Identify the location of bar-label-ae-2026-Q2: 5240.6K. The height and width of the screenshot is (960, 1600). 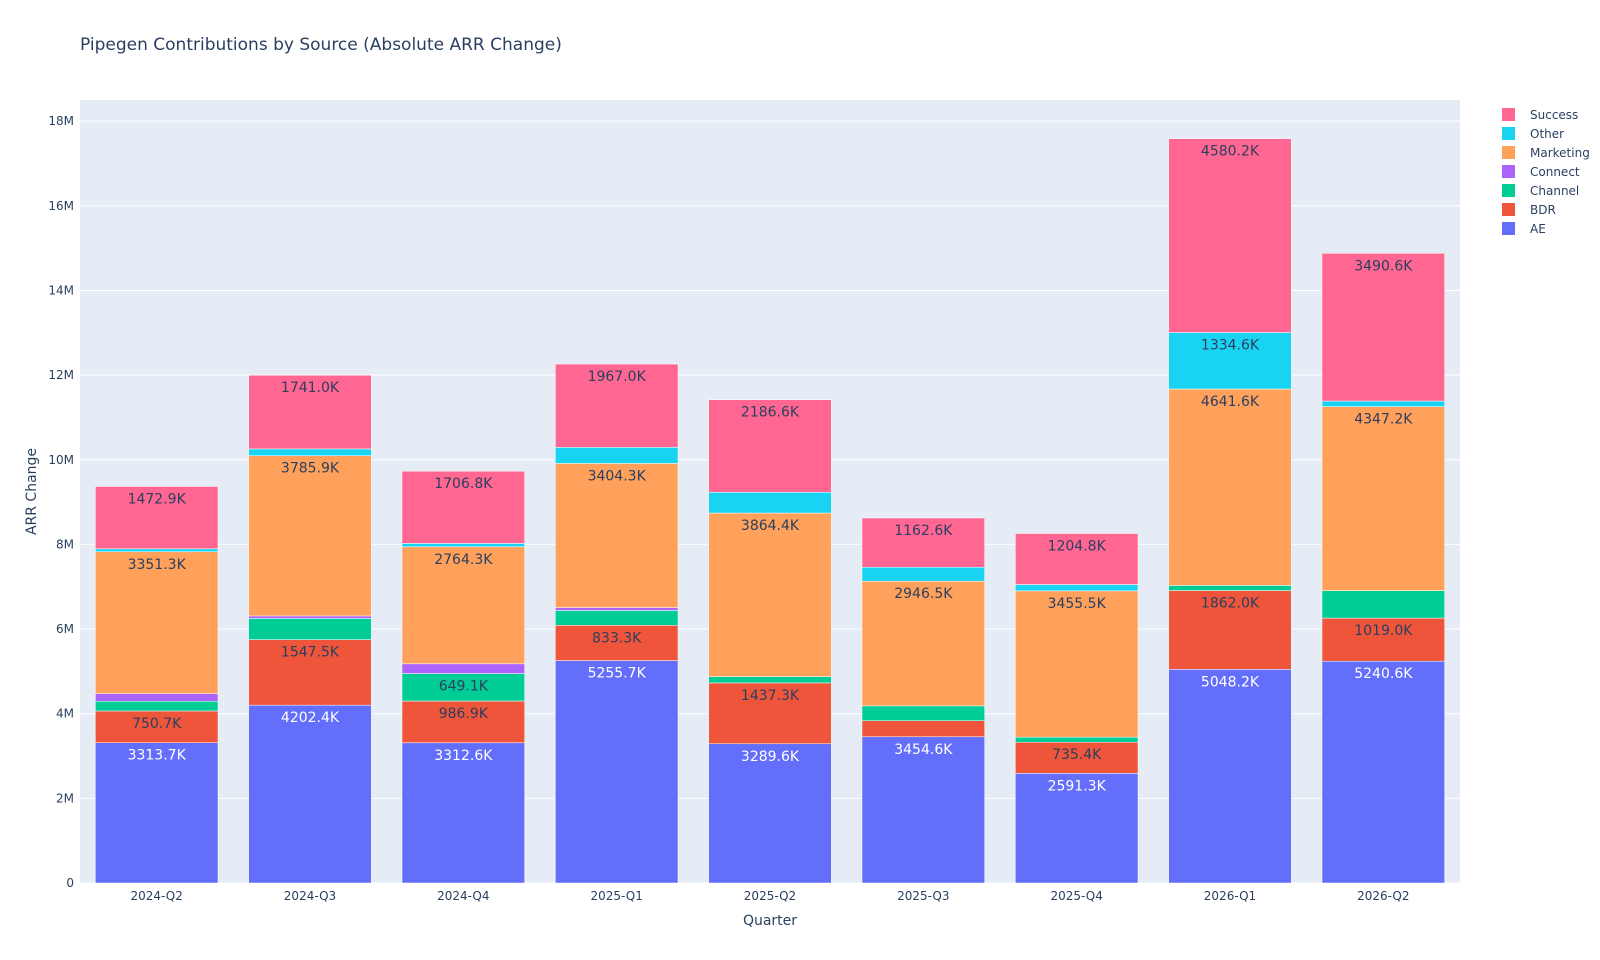
(1383, 674).